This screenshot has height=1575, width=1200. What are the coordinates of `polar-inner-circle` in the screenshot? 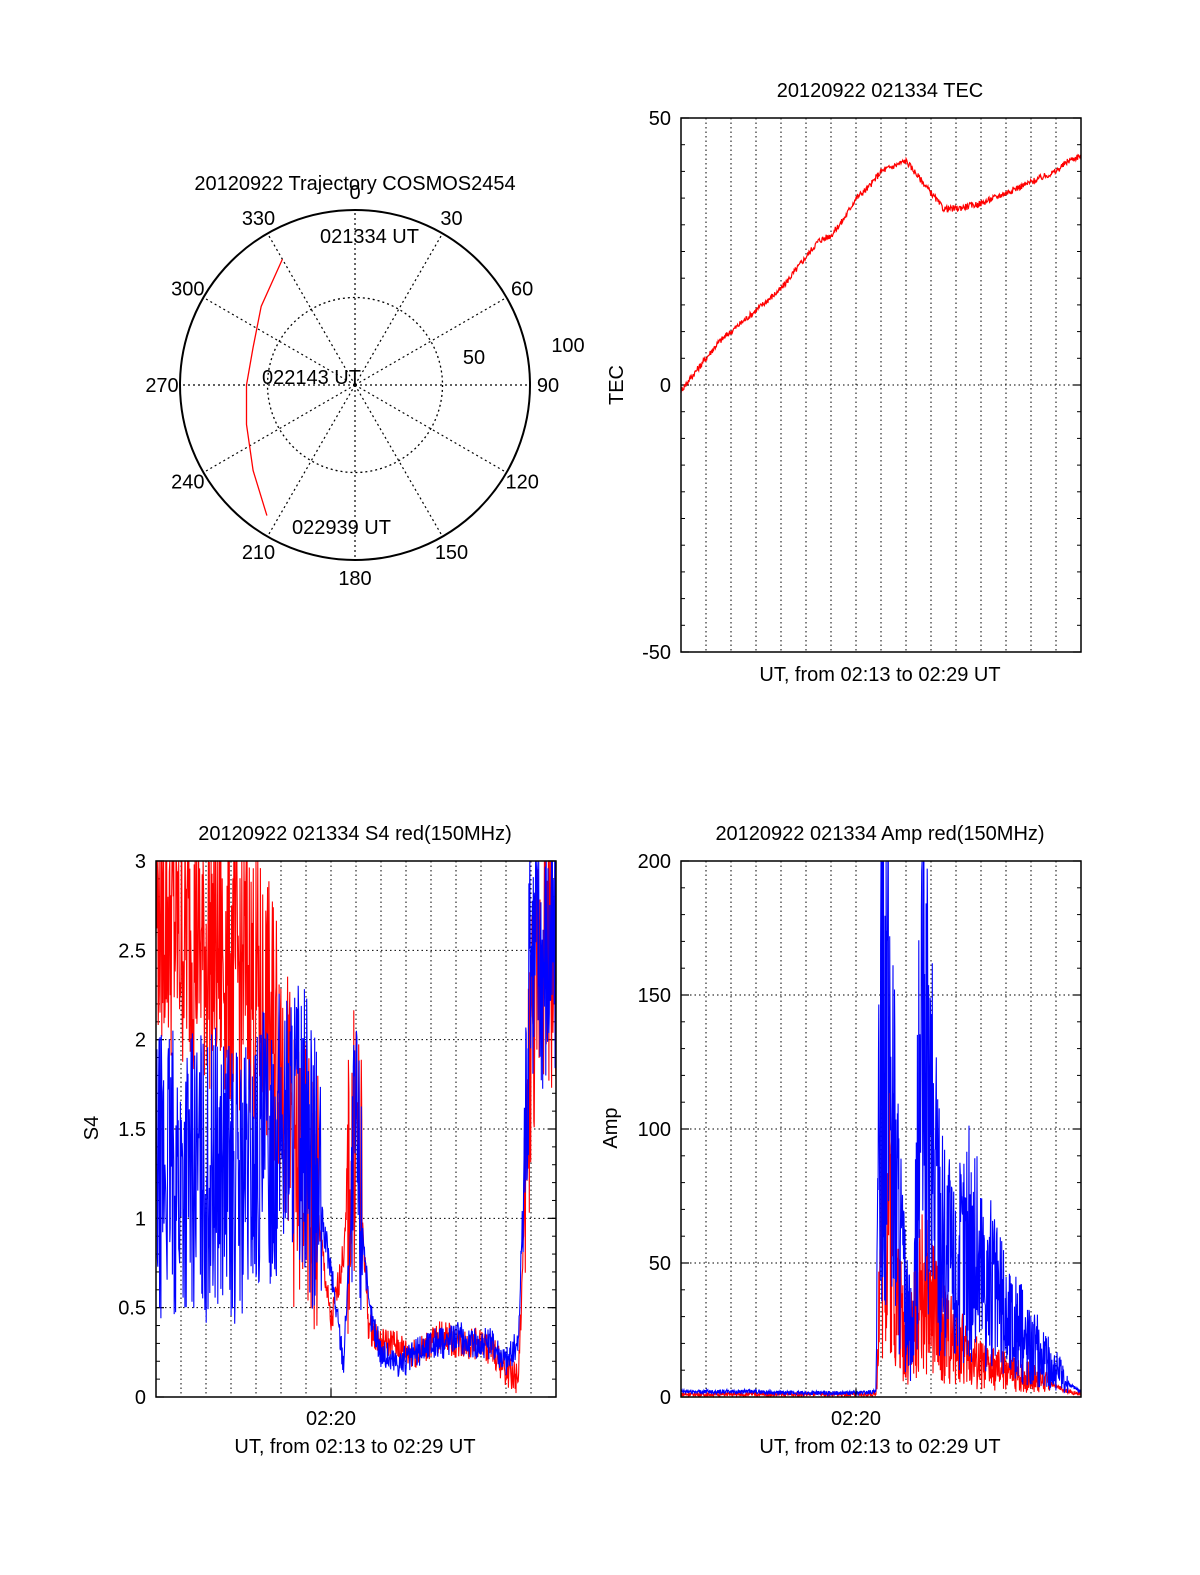 It's located at (355, 385).